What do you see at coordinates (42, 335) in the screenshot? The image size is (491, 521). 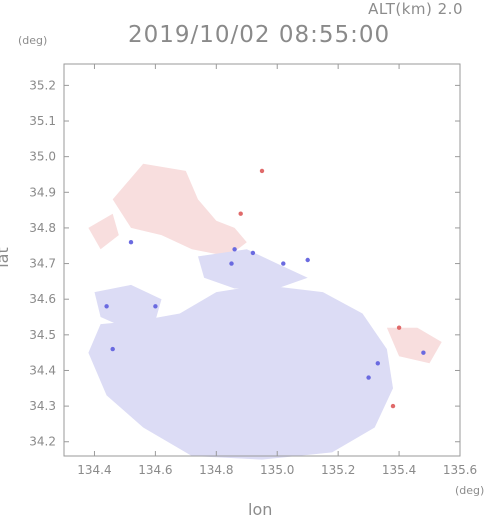 I see `y-tick-label: 34.5` at bounding box center [42, 335].